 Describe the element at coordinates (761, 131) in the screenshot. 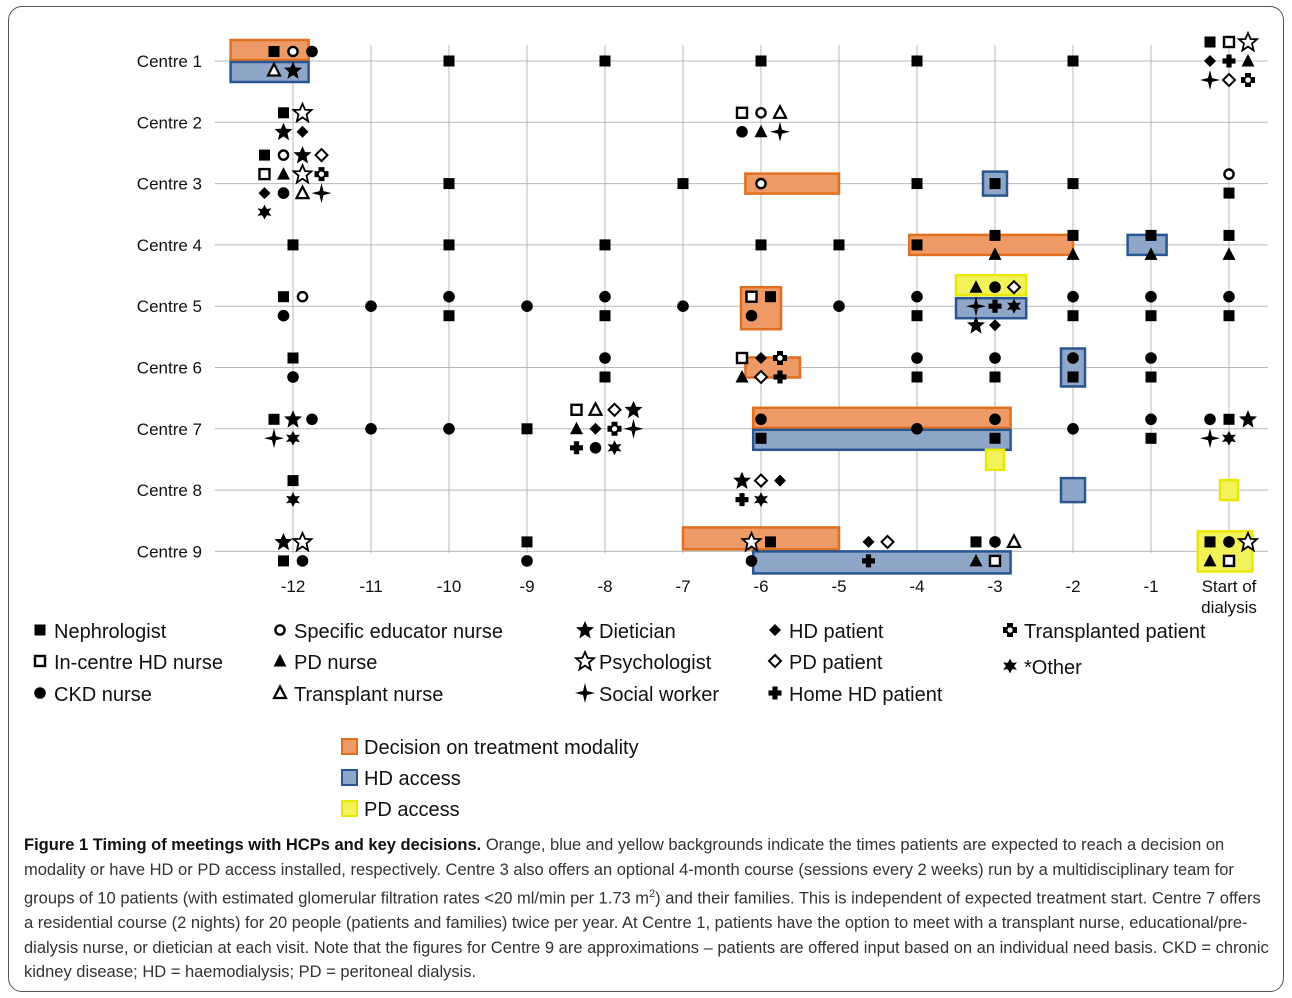

I see `marker-pd_nurse` at that location.